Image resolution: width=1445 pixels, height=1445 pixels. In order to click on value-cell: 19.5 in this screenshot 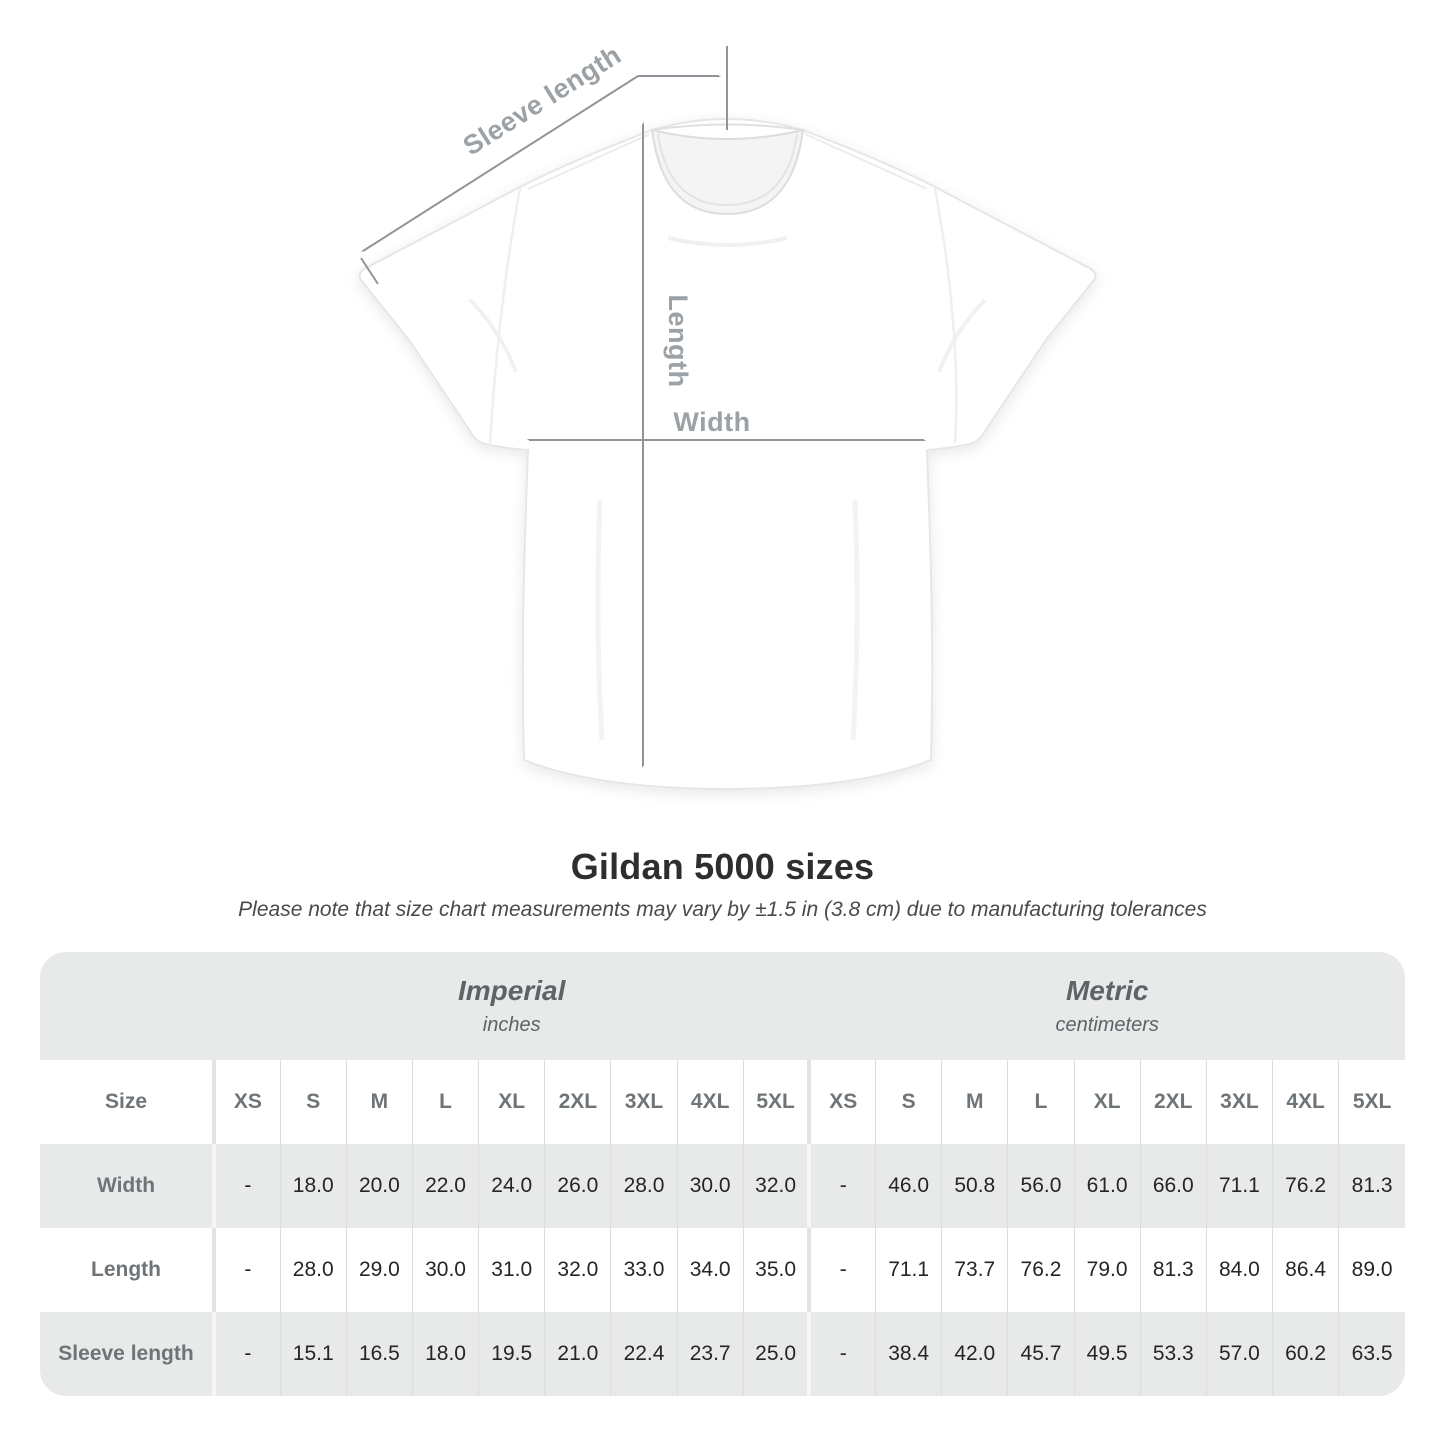, I will do `click(511, 1354)`.